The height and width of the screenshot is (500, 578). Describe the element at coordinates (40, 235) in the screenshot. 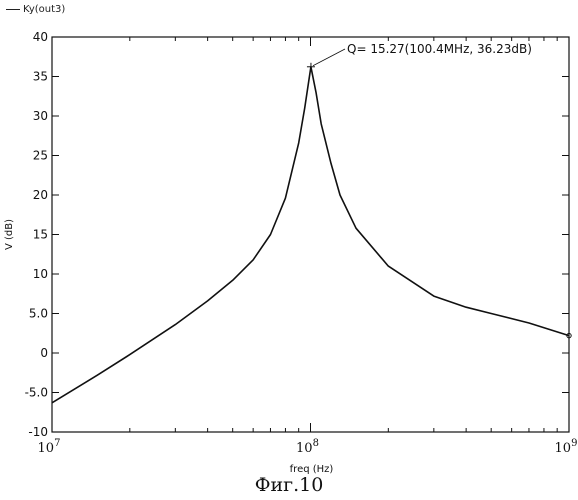

I see `y-tick-label: 15` at that location.